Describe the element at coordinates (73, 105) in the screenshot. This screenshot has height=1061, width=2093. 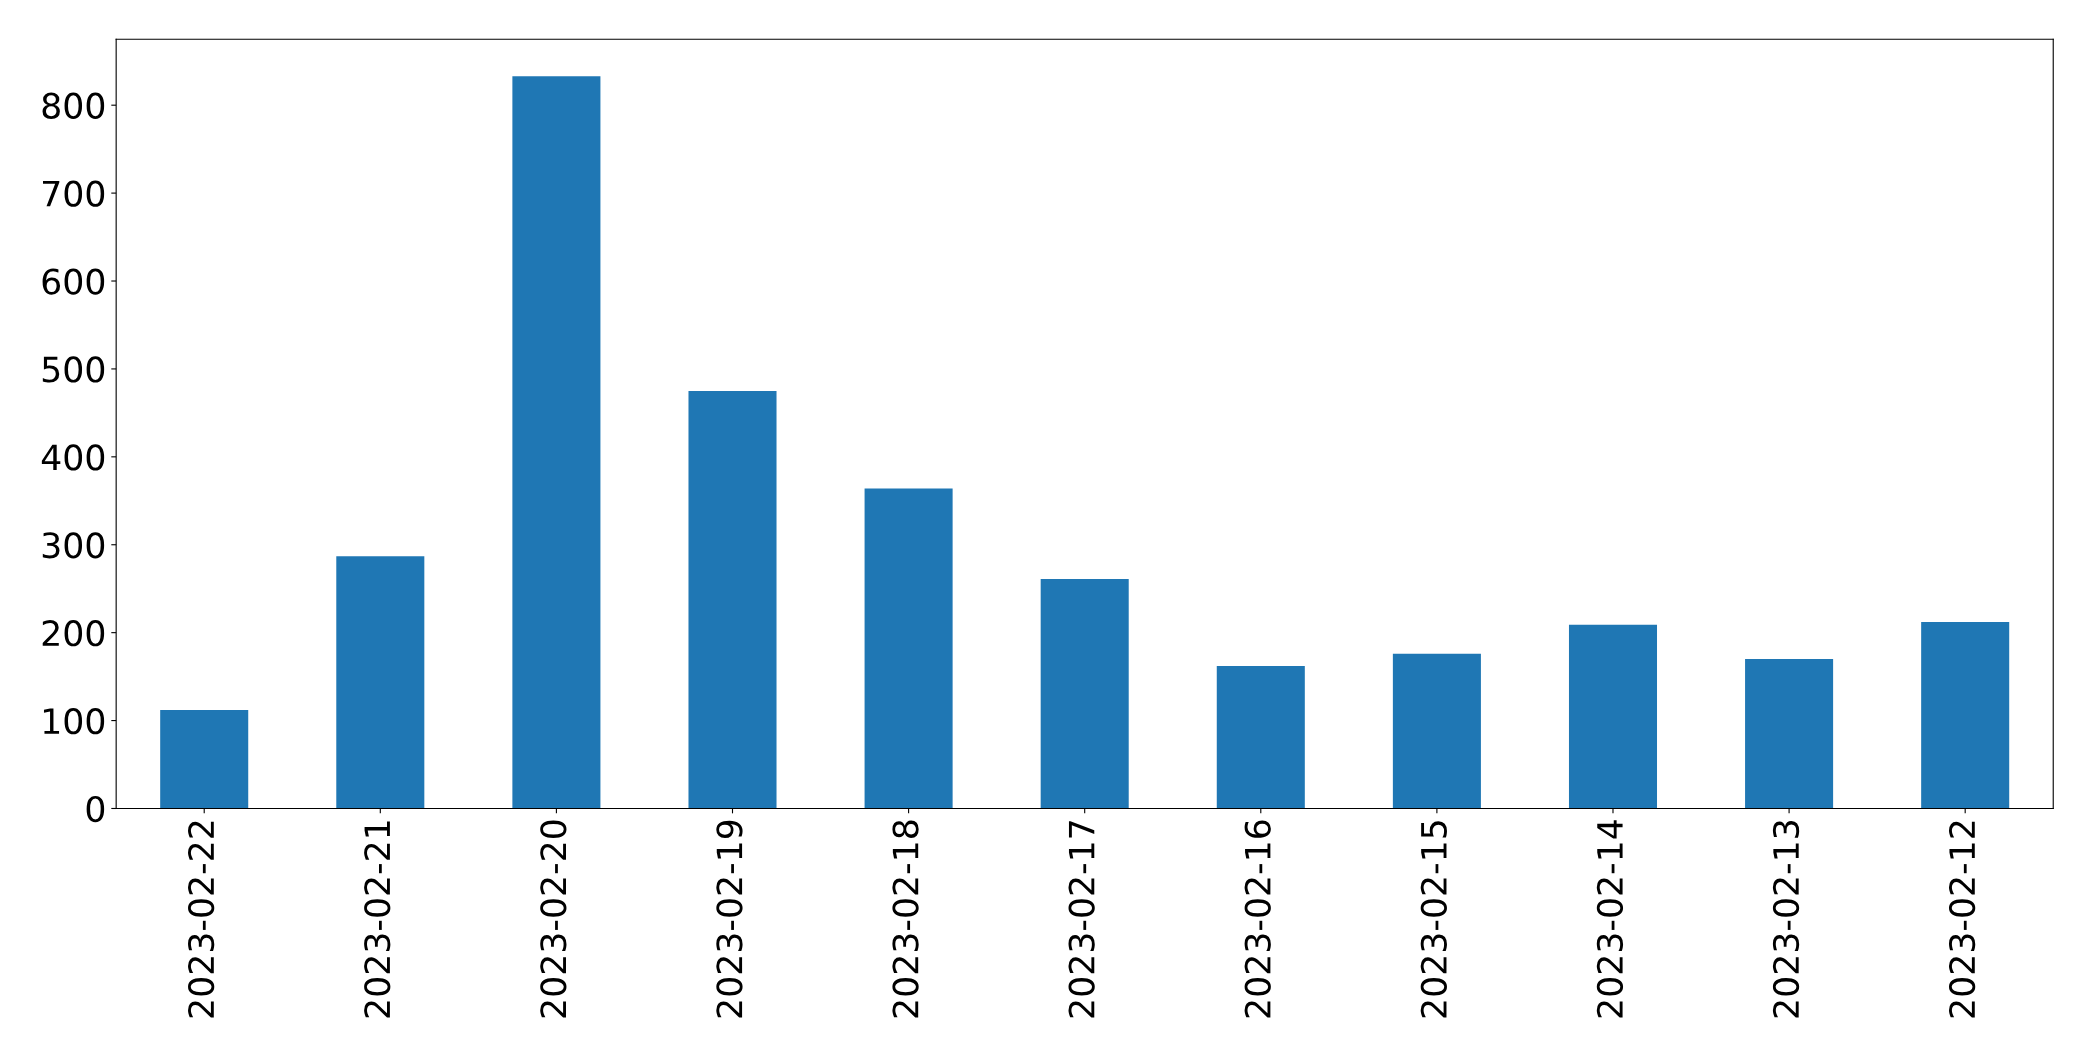
I see `y-tick-label: 800` at that location.